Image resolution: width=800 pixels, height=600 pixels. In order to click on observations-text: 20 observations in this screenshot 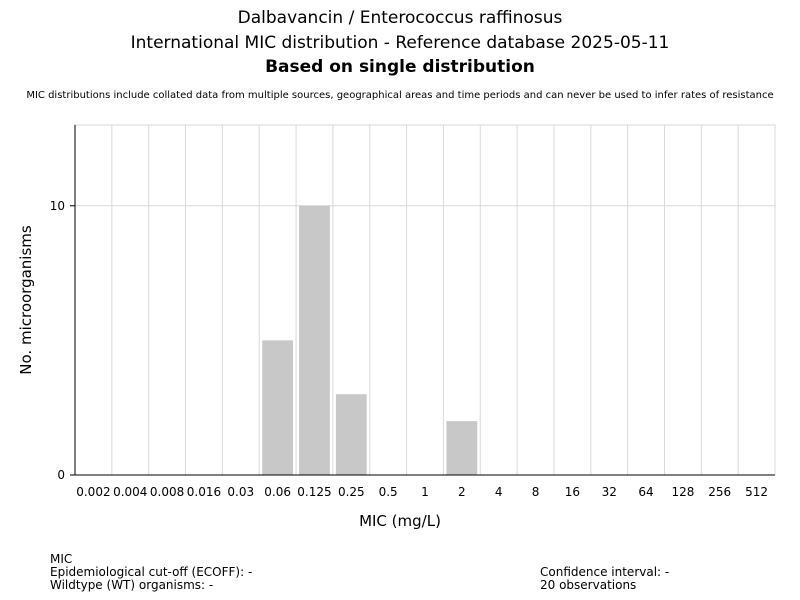, I will do `click(588, 585)`.